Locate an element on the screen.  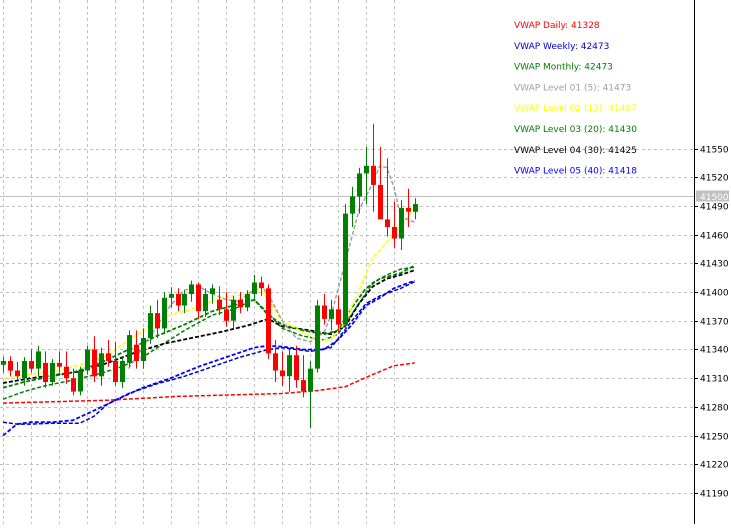
price-tick-label: 41340 is located at coordinates (714, 351).